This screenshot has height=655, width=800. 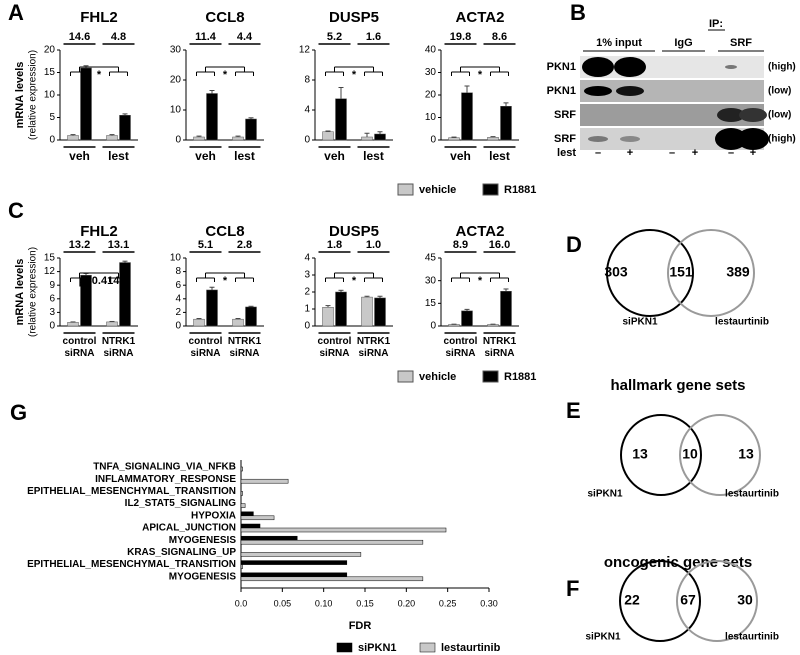 What do you see at coordinates (480, 17) in the screenshot?
I see `subplot-title: ACTA2` at bounding box center [480, 17].